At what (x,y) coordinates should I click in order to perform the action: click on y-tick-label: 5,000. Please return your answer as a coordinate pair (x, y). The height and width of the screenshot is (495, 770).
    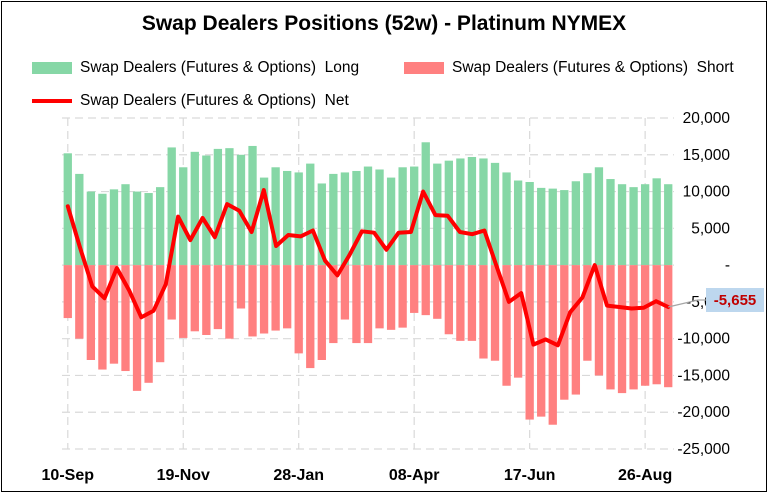
    Looking at the image, I should click on (710, 228).